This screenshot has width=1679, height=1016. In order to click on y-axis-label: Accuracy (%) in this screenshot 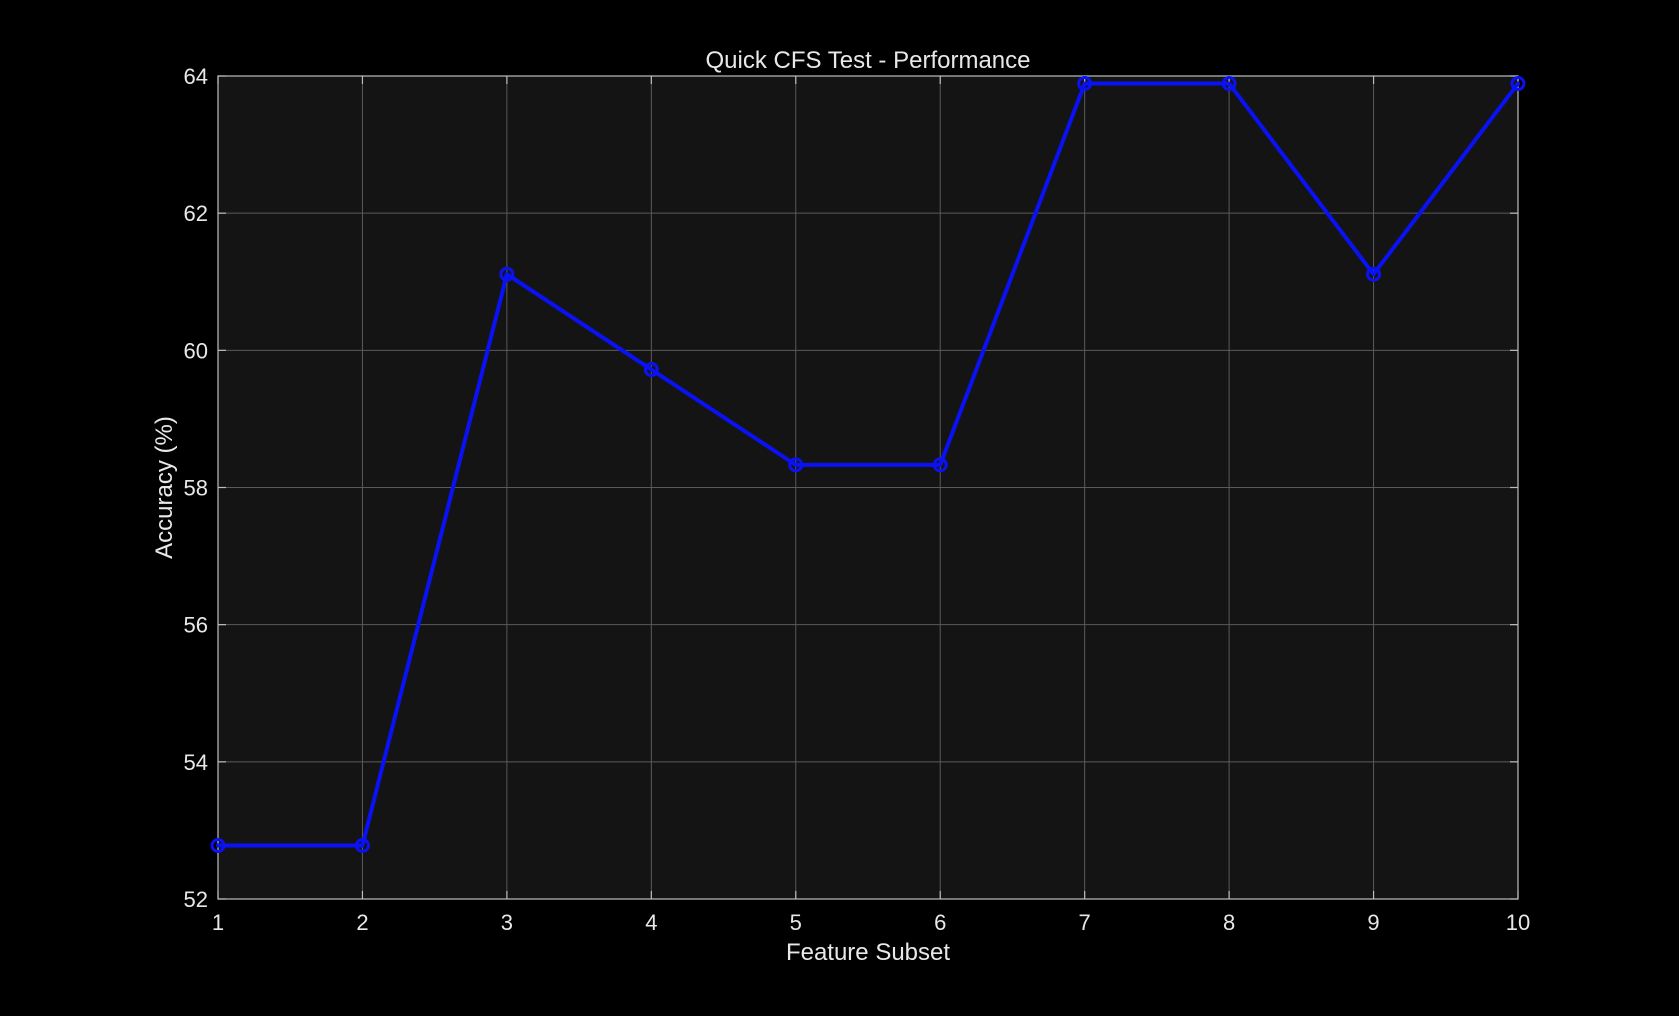, I will do `click(164, 487)`.